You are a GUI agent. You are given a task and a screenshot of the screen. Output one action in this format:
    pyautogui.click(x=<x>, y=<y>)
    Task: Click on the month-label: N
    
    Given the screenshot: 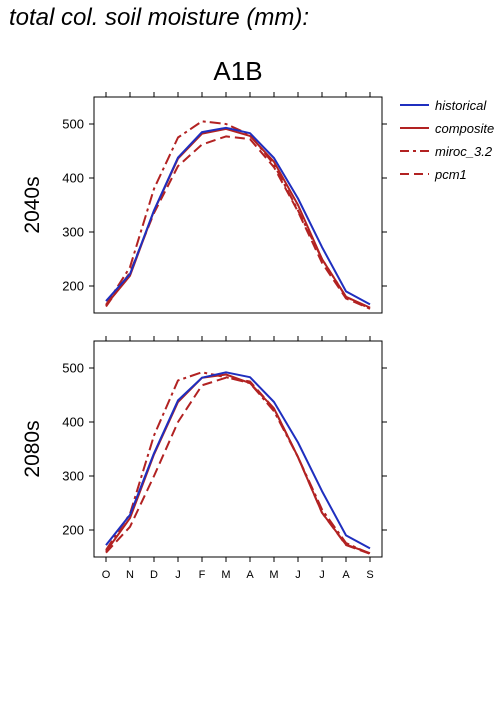 What is the action you would take?
    pyautogui.click(x=130, y=575)
    